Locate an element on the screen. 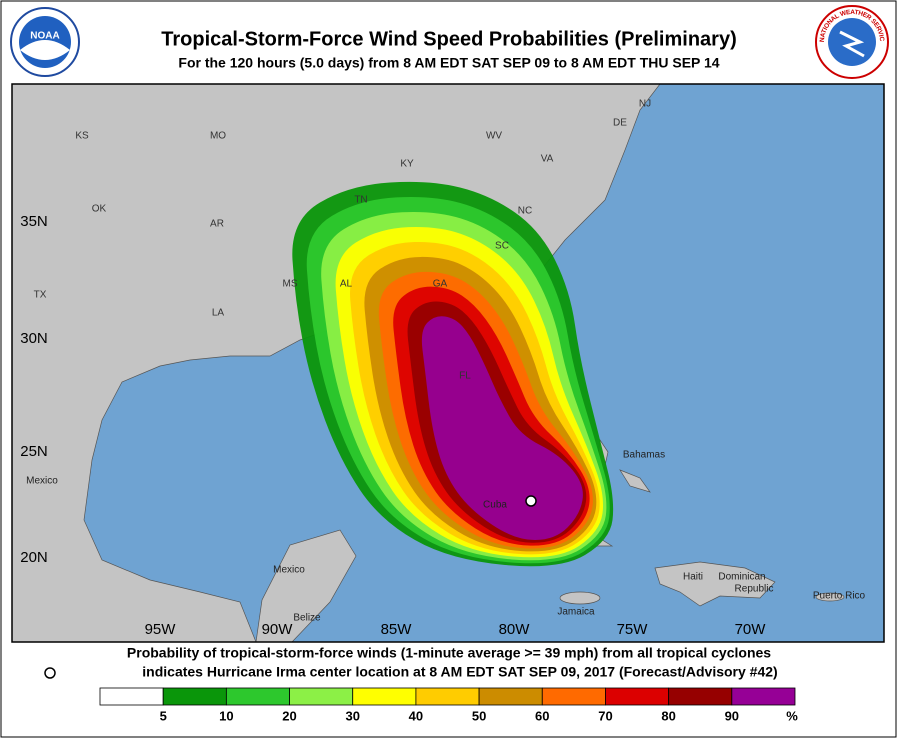  legend-tick: 30 is located at coordinates (352, 715).